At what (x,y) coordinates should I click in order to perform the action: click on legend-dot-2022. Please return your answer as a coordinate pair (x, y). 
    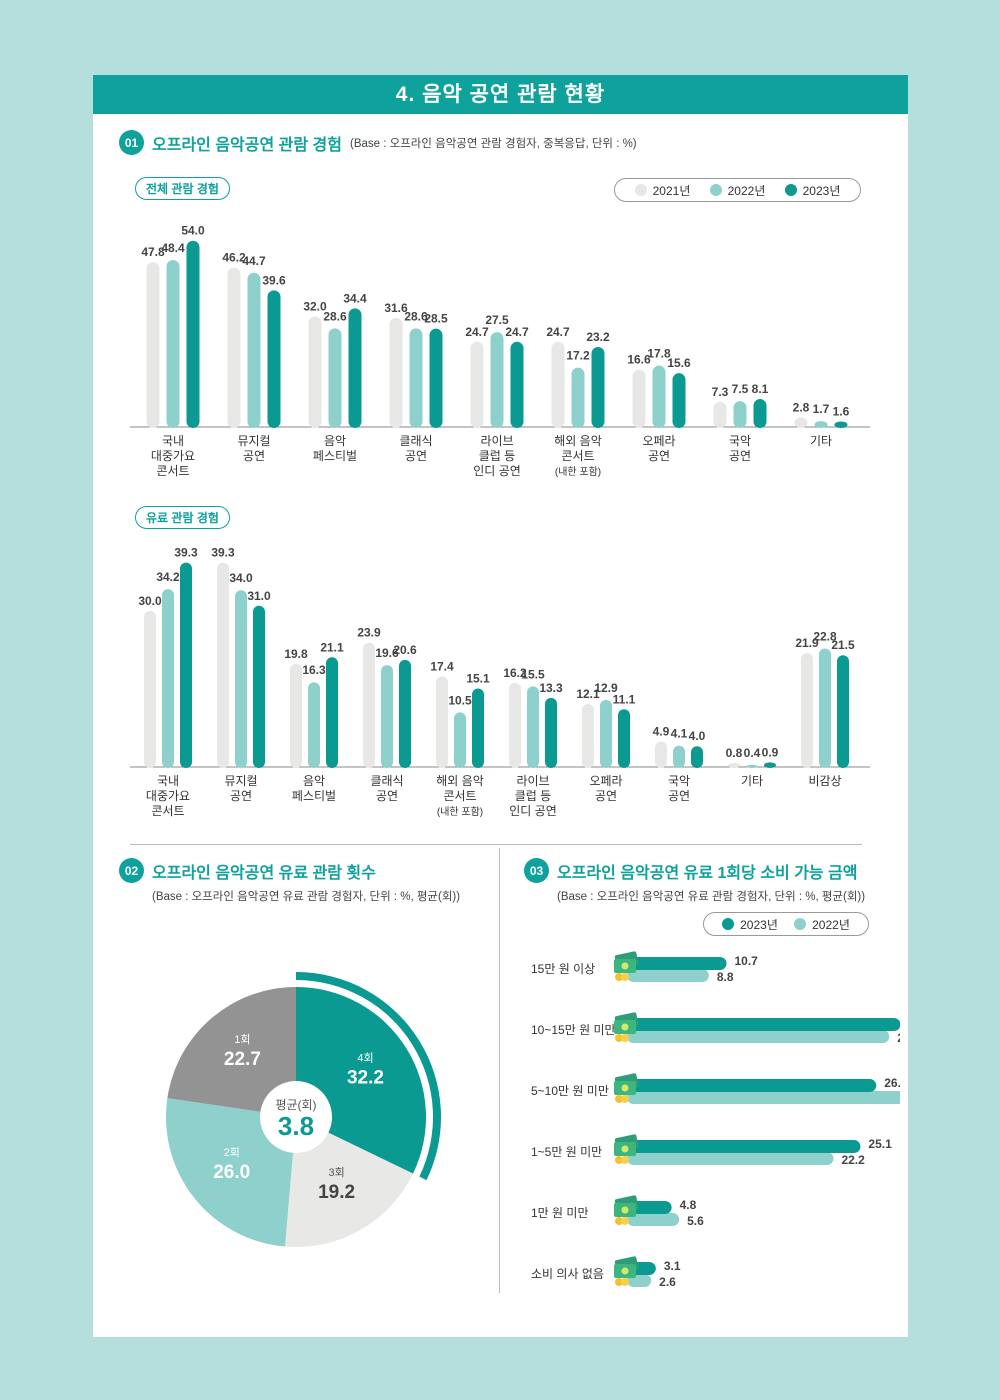
    Looking at the image, I should click on (715, 190).